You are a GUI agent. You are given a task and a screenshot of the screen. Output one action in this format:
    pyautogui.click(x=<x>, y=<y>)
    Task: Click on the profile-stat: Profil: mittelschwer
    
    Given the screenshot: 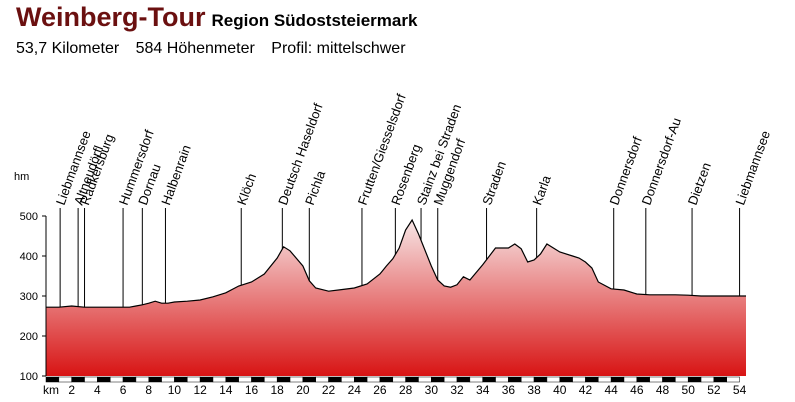 What is the action you would take?
    pyautogui.click(x=338, y=48)
    